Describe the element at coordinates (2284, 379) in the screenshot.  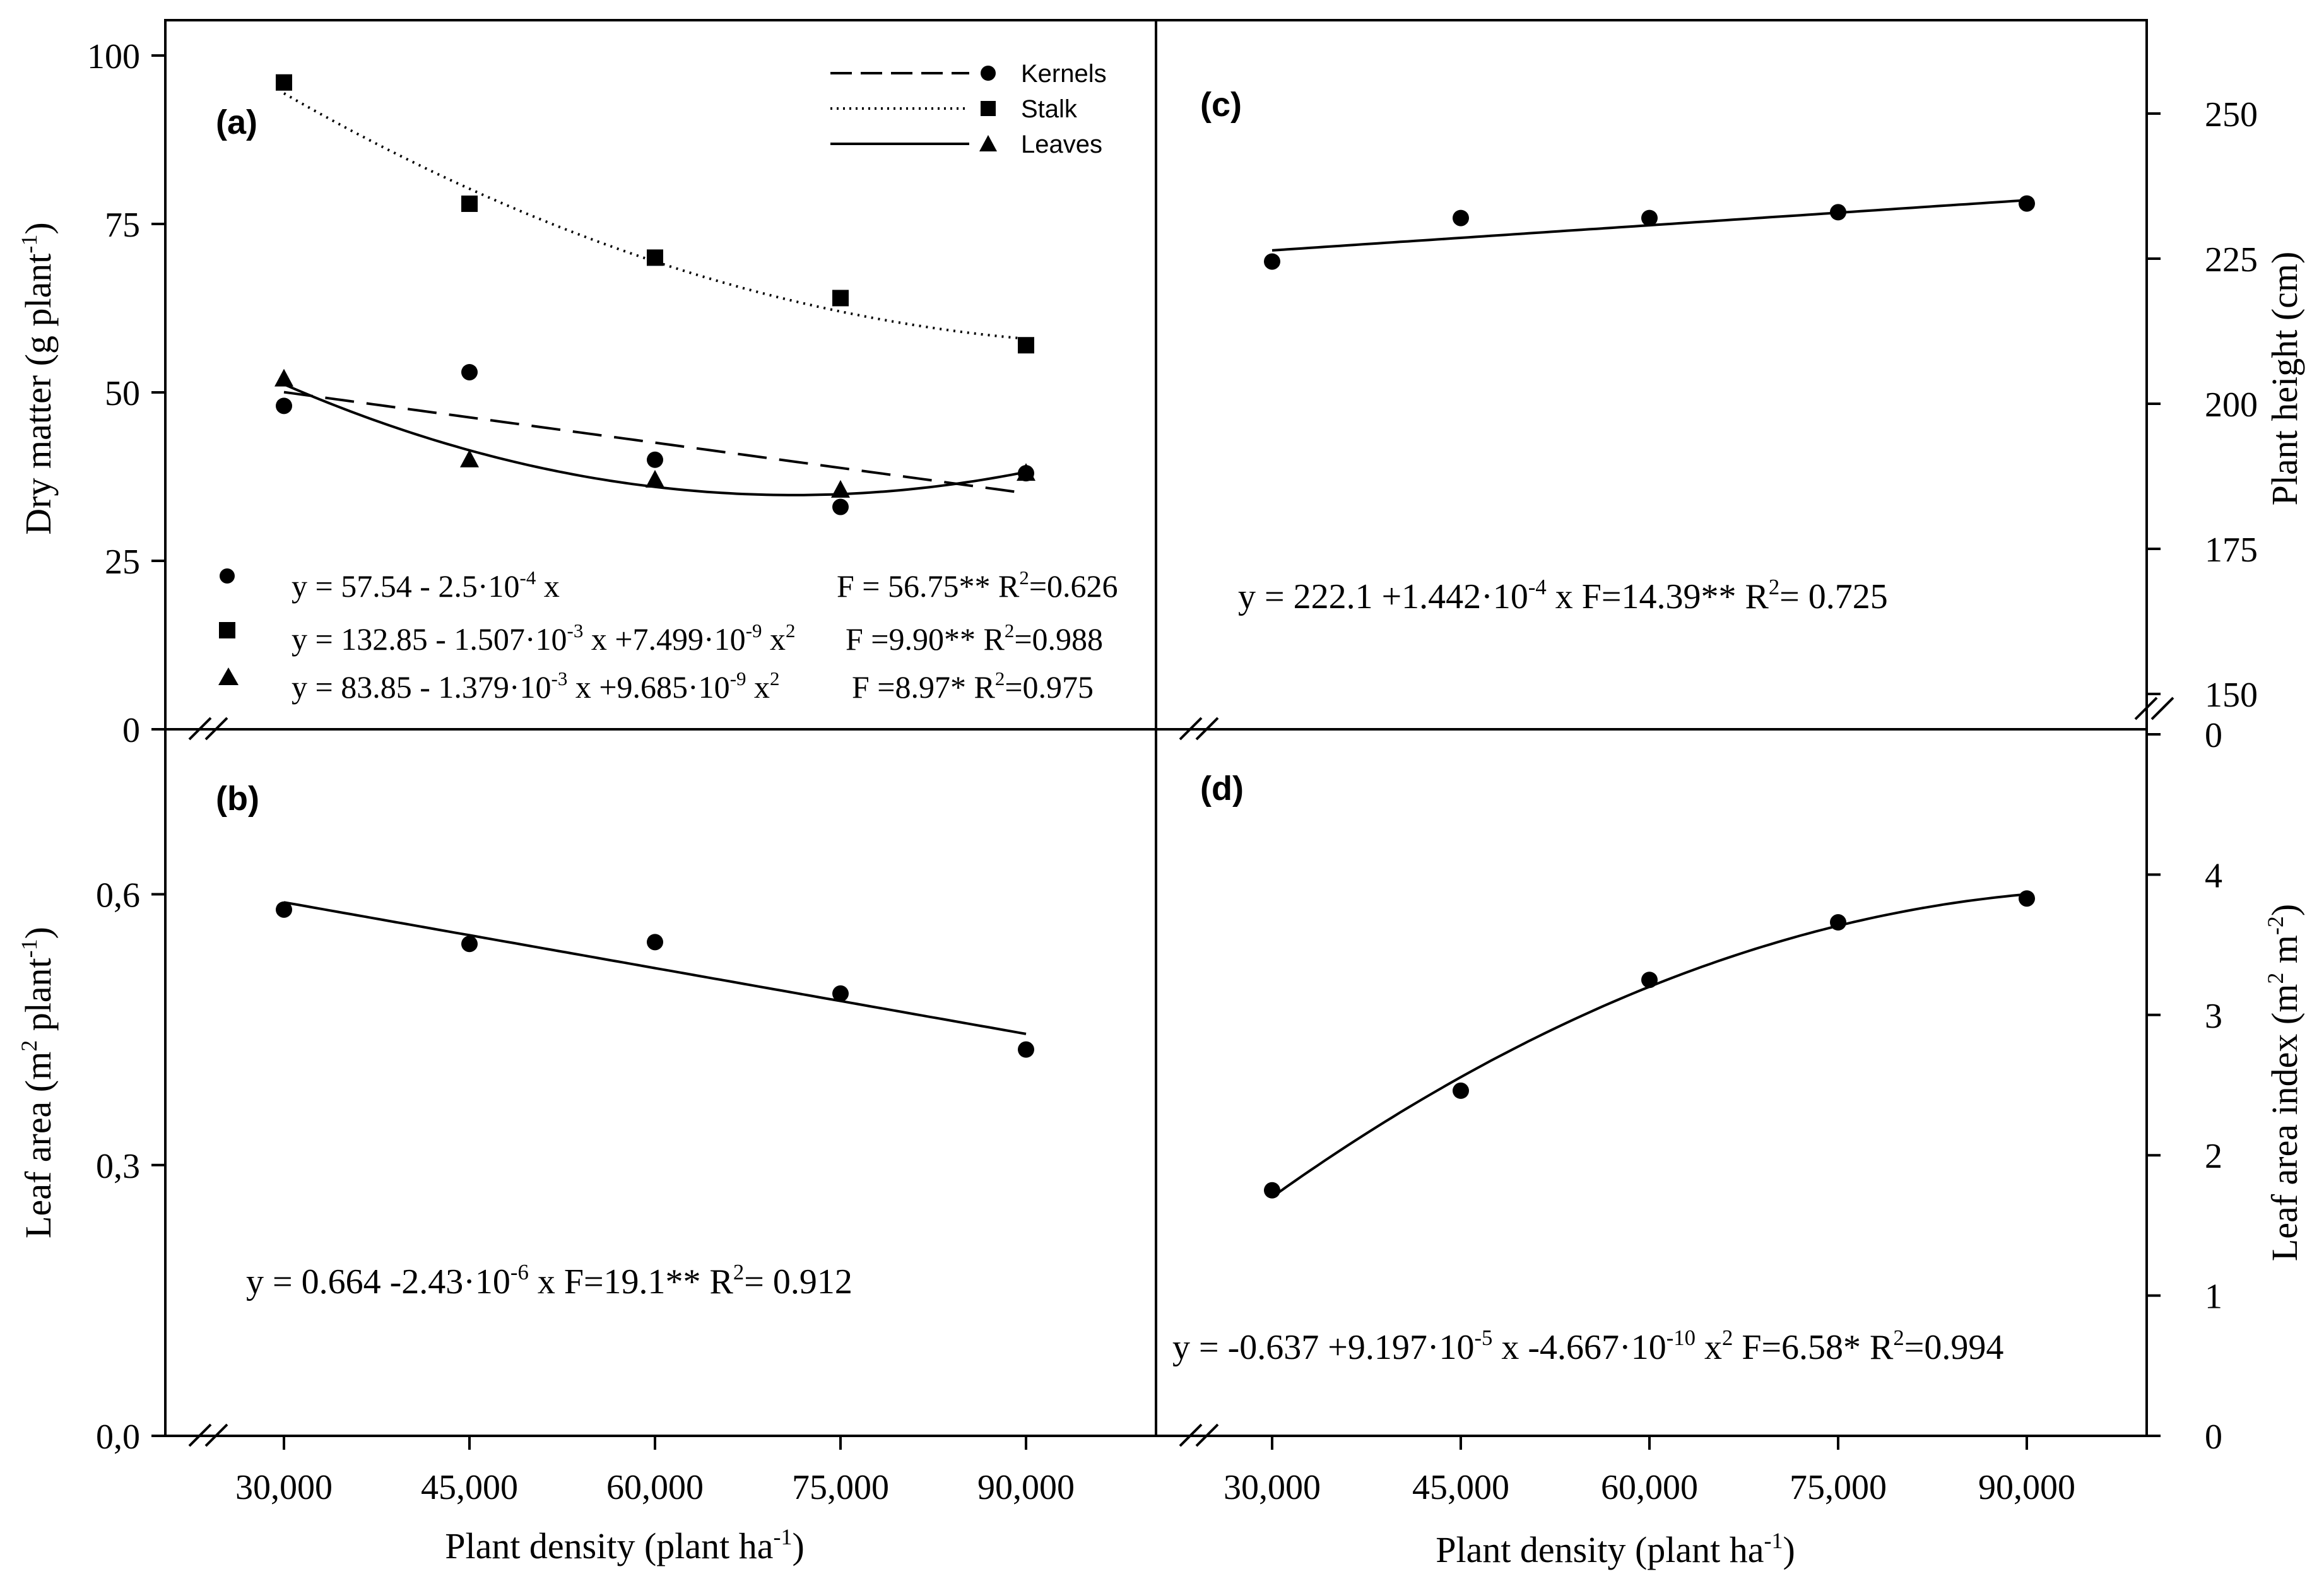
I see `y-axis-title-c: Plant height (cm)` at that location.